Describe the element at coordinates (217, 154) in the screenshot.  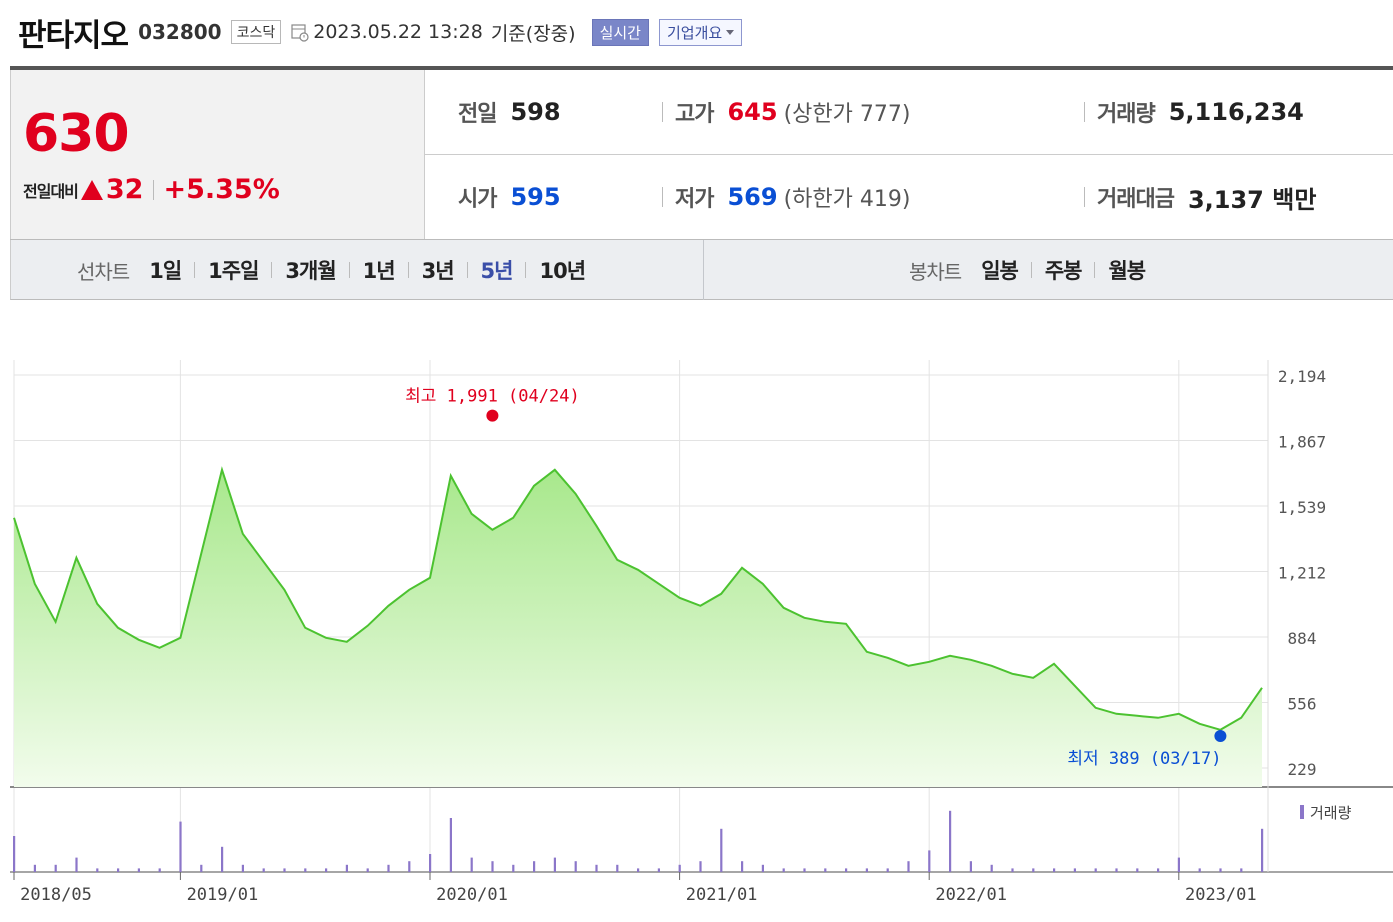
I see `current-price-panel: 630 전일대비 32 +5.35%` at that location.